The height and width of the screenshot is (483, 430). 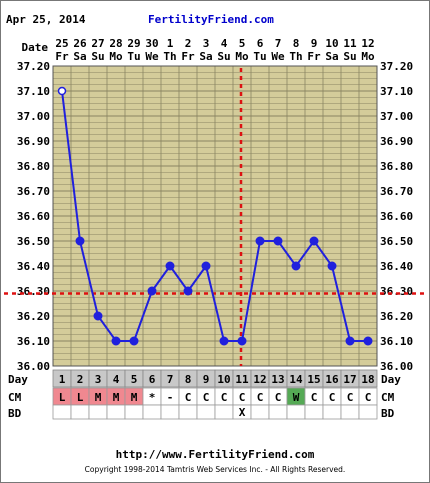 What do you see at coordinates (259, 56) in the screenshot?
I see `weekday-label: Tu` at bounding box center [259, 56].